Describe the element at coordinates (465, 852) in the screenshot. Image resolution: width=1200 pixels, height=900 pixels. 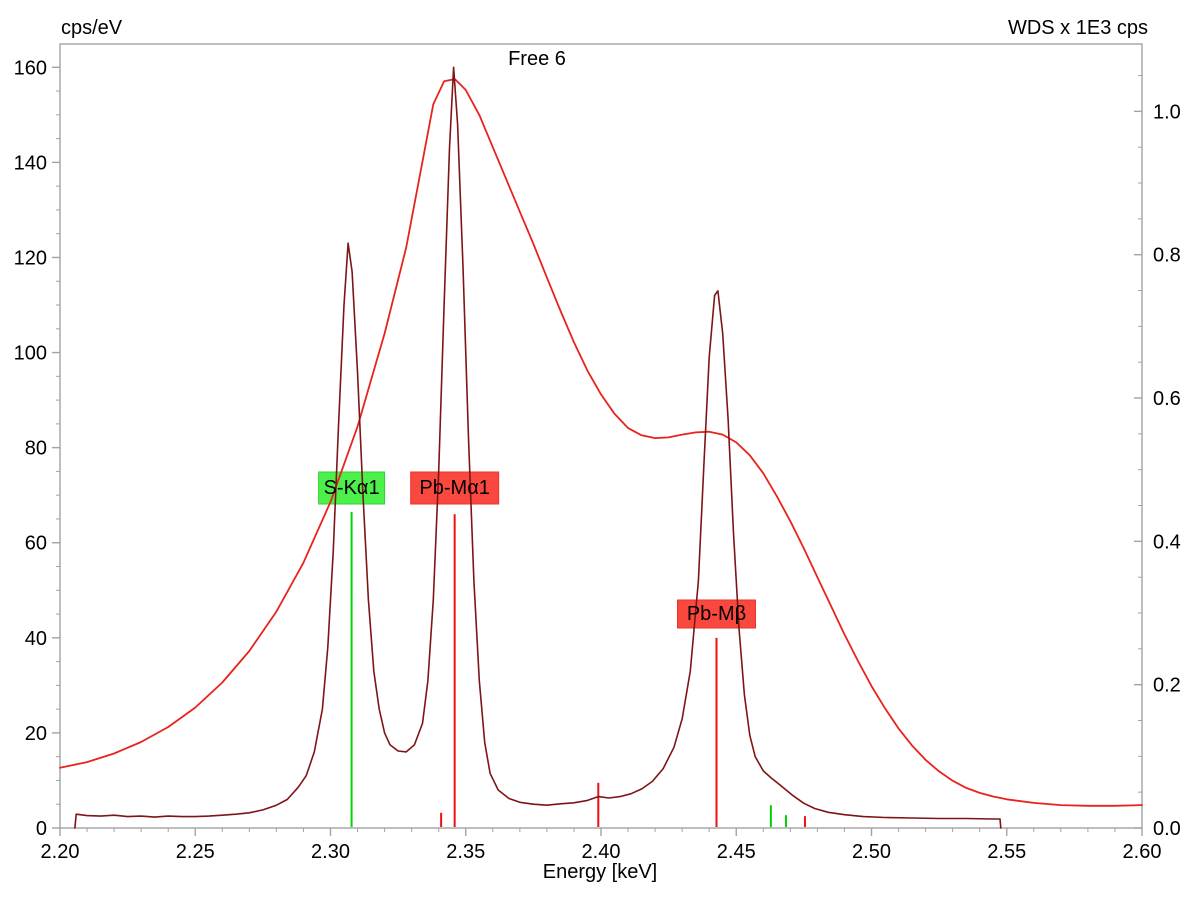
I see `x-tick-label: 2.35` at that location.